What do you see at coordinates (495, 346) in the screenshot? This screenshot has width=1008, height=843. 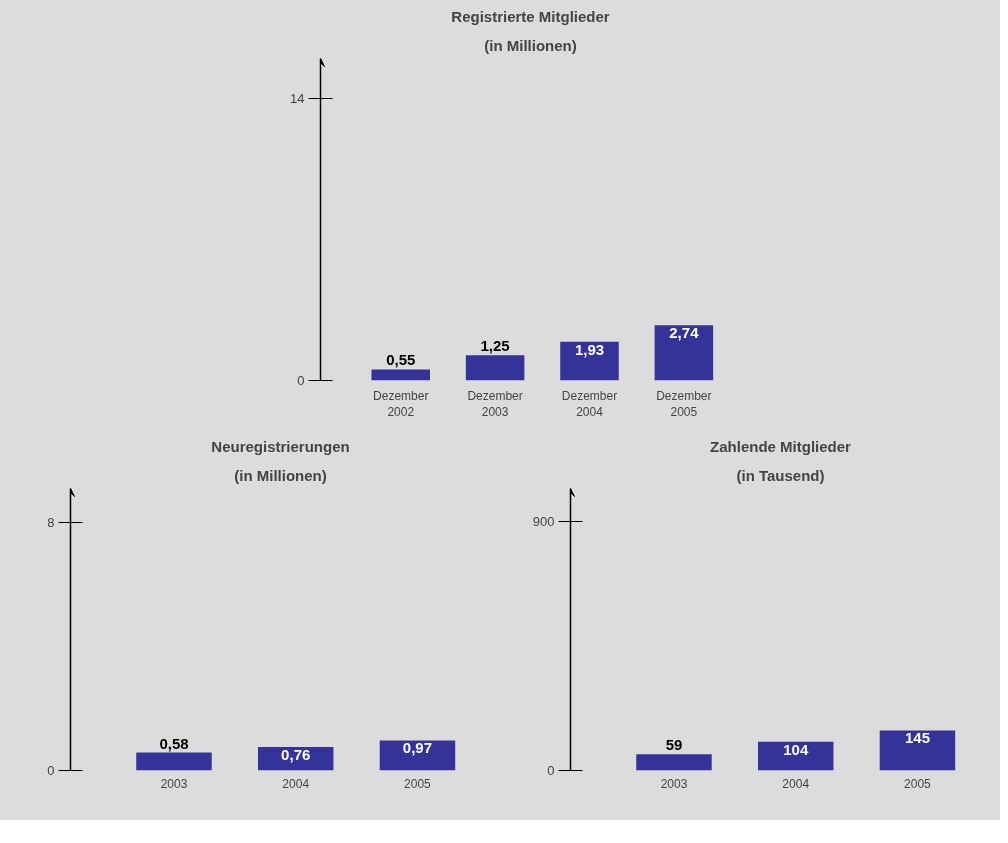 I see `data-label: 1,25` at bounding box center [495, 346].